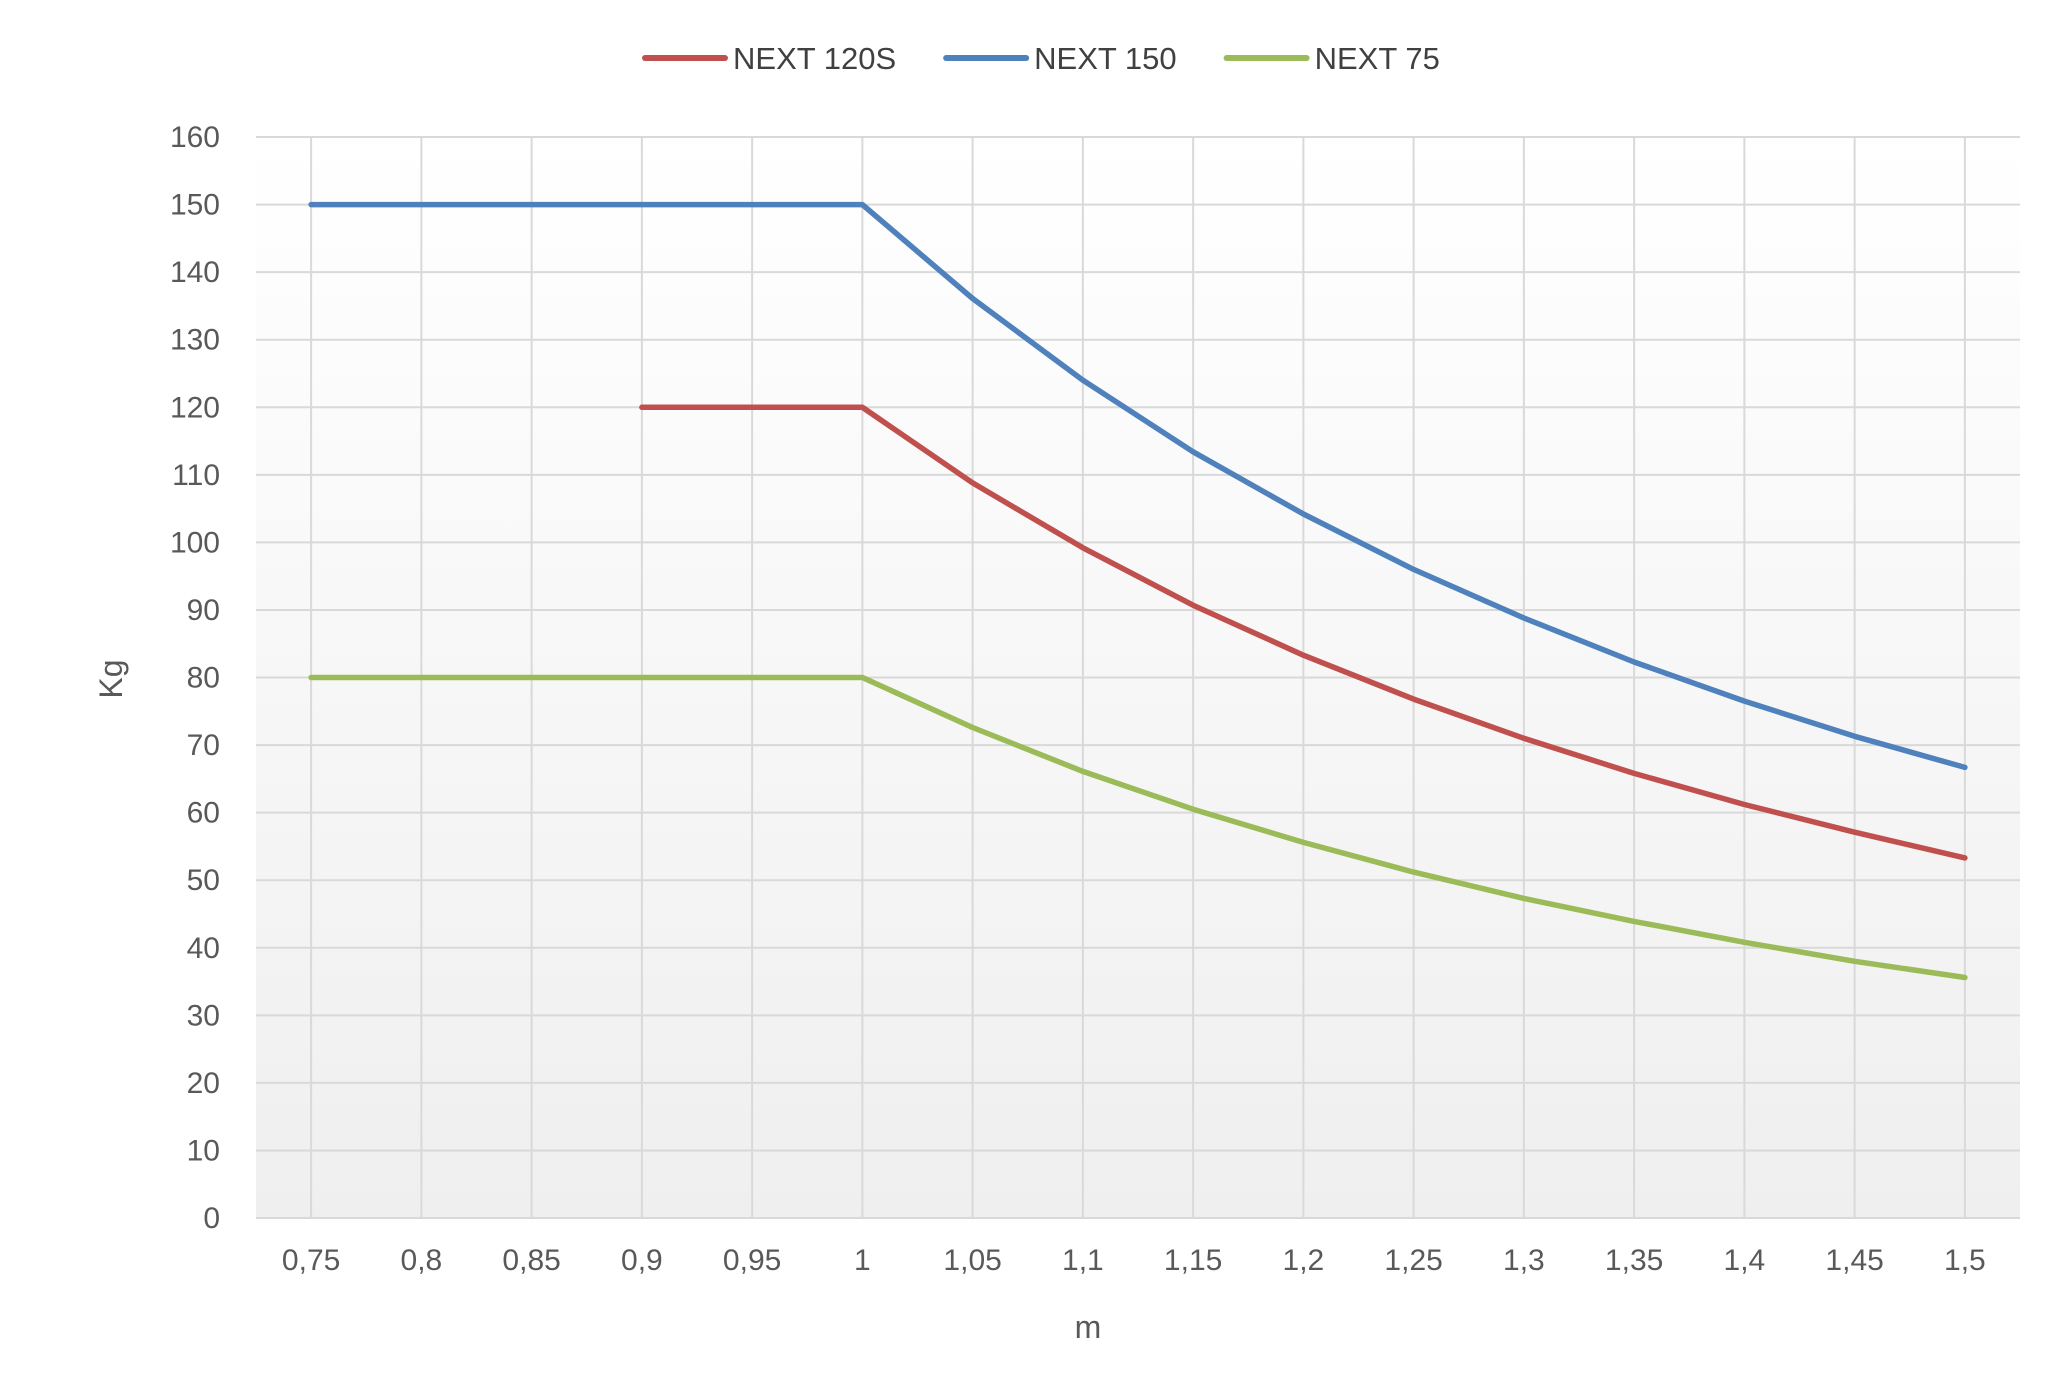 The image size is (2048, 1387). Describe the element at coordinates (1304, 1260) in the screenshot. I see `x-tick-label: 1,2` at that location.